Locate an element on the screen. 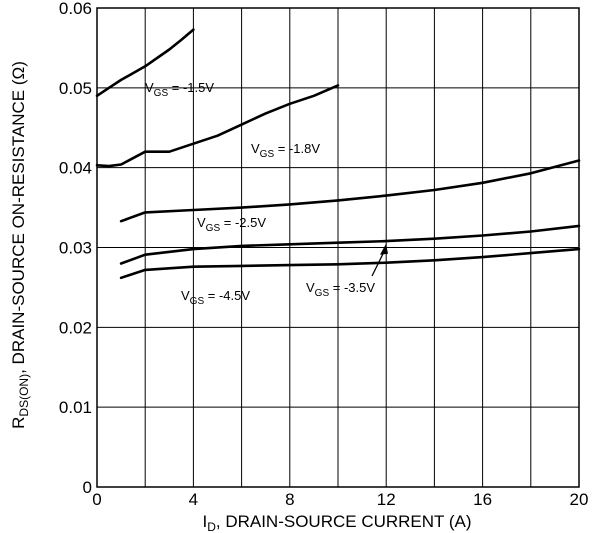 The width and height of the screenshot is (592, 533). y-tick-label: 0.04 is located at coordinates (75, 168).